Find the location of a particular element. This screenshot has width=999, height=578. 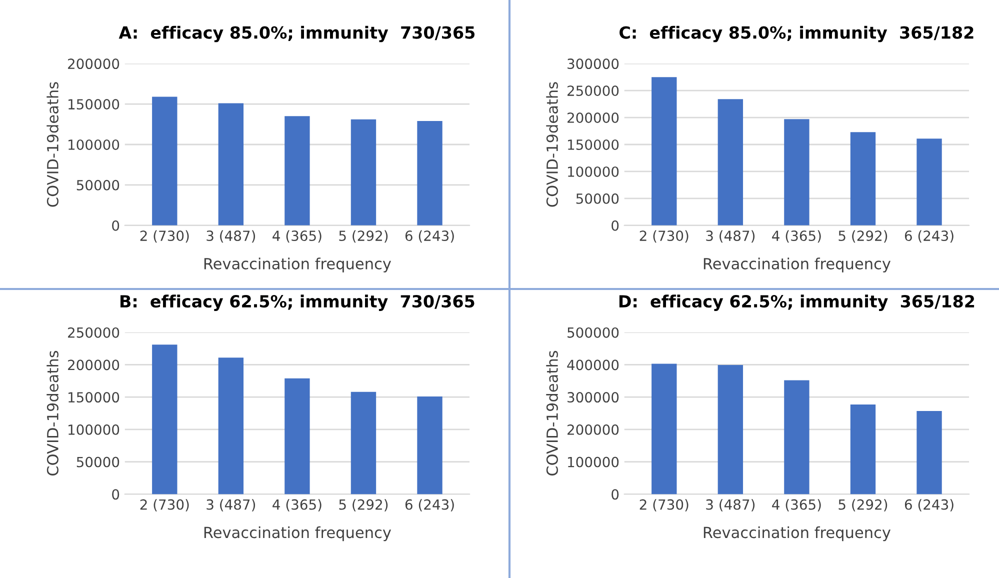

chart-title: A: efficacy 85.0%; immunity 730/365 is located at coordinates (296, 34).